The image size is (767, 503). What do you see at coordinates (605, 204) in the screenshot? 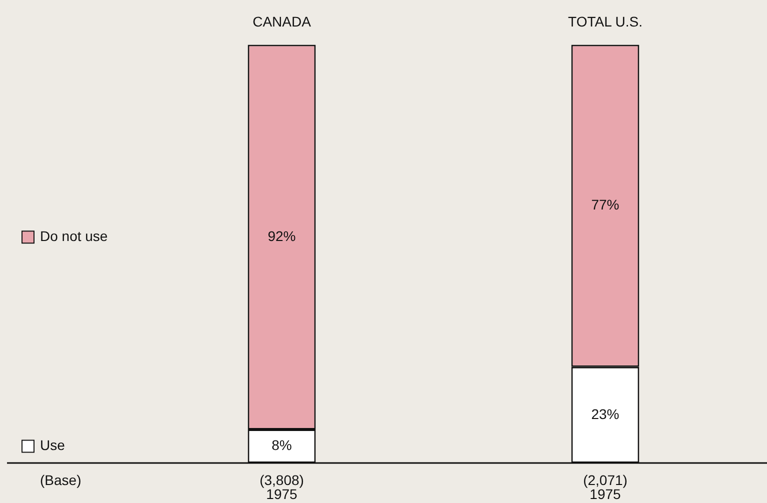
I see `data-label: 77%` at bounding box center [605, 204].